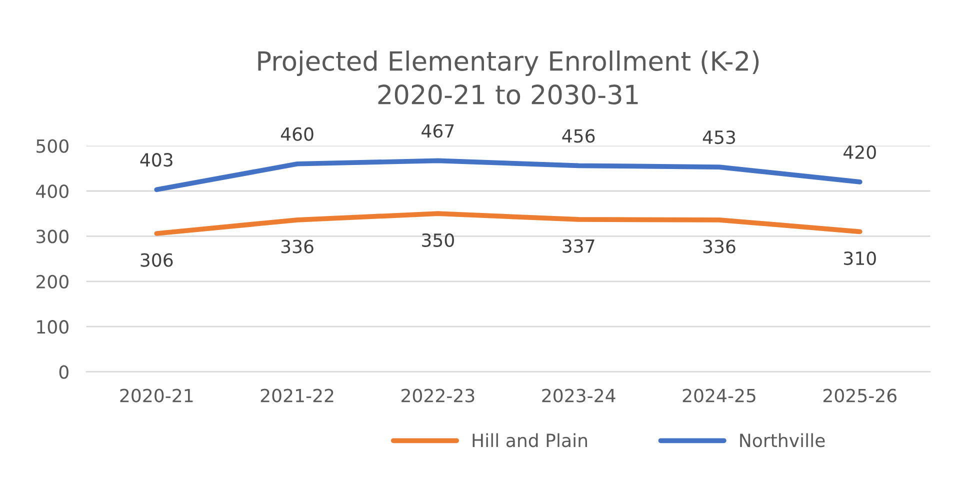 The height and width of the screenshot is (486, 959). What do you see at coordinates (529, 440) in the screenshot?
I see `legend-label: Hill and Plain` at bounding box center [529, 440].